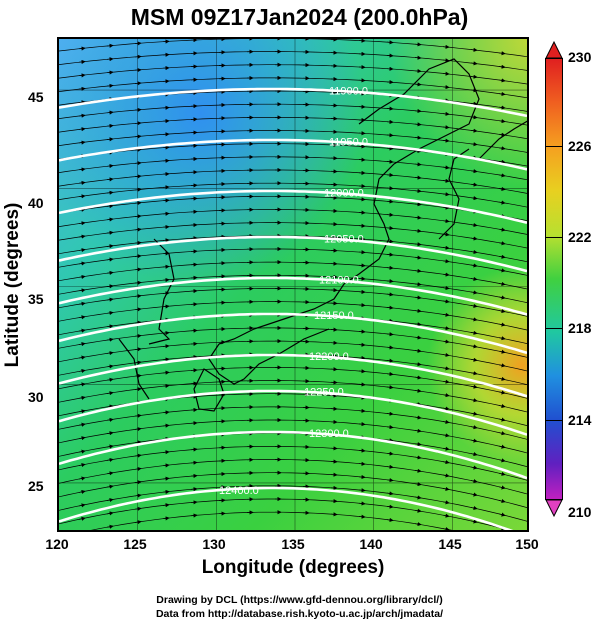 The height and width of the screenshot is (625, 599). What do you see at coordinates (329, 357) in the screenshot?
I see `contour-label: 12200.0` at bounding box center [329, 357].